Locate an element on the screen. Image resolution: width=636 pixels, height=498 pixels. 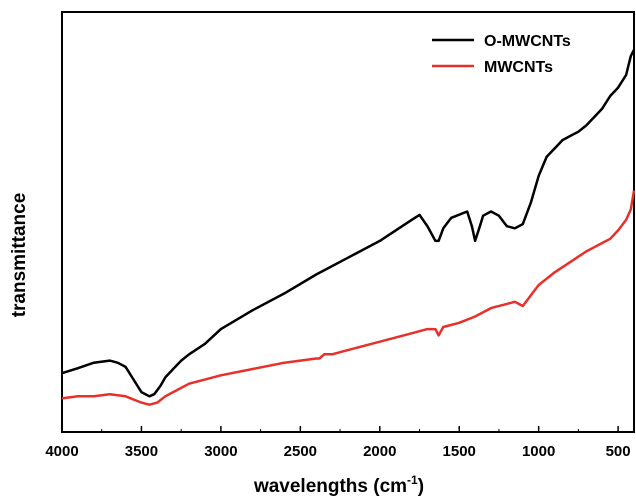
x-ticks: 4000 3500 3000 2500 2000 1500 1000 500 is located at coordinates (338, 443).